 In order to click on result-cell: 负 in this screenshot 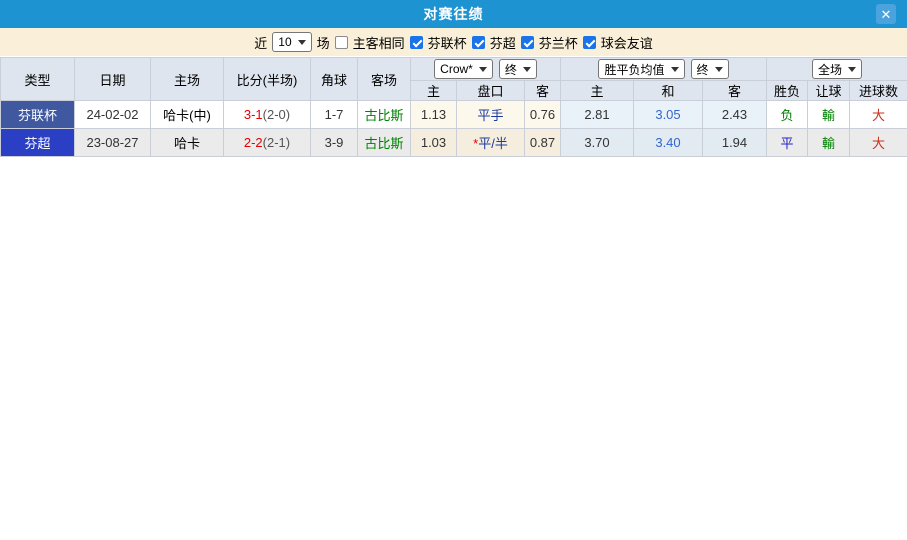, I will do `click(787, 114)`.